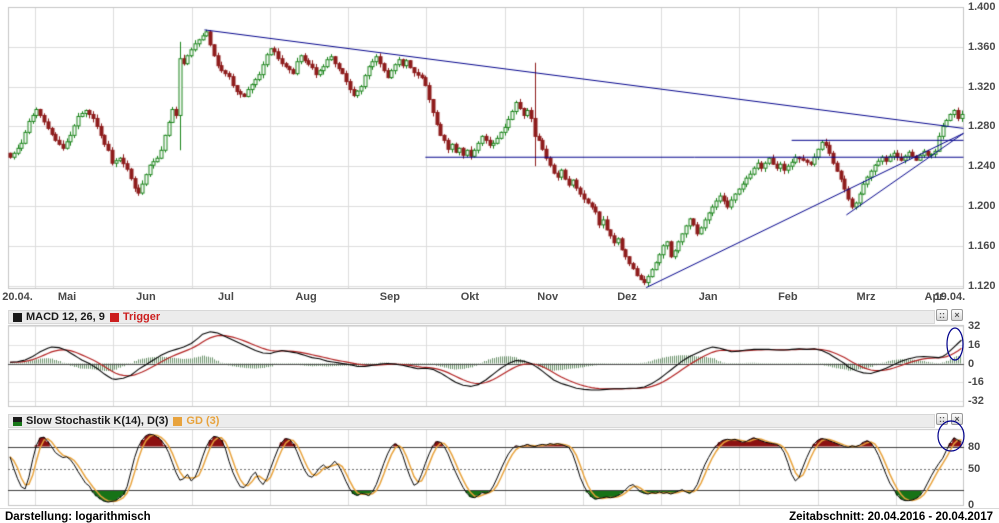  What do you see at coordinates (982, 285) in the screenshot?
I see `price-tick: 1.120` at bounding box center [982, 285].